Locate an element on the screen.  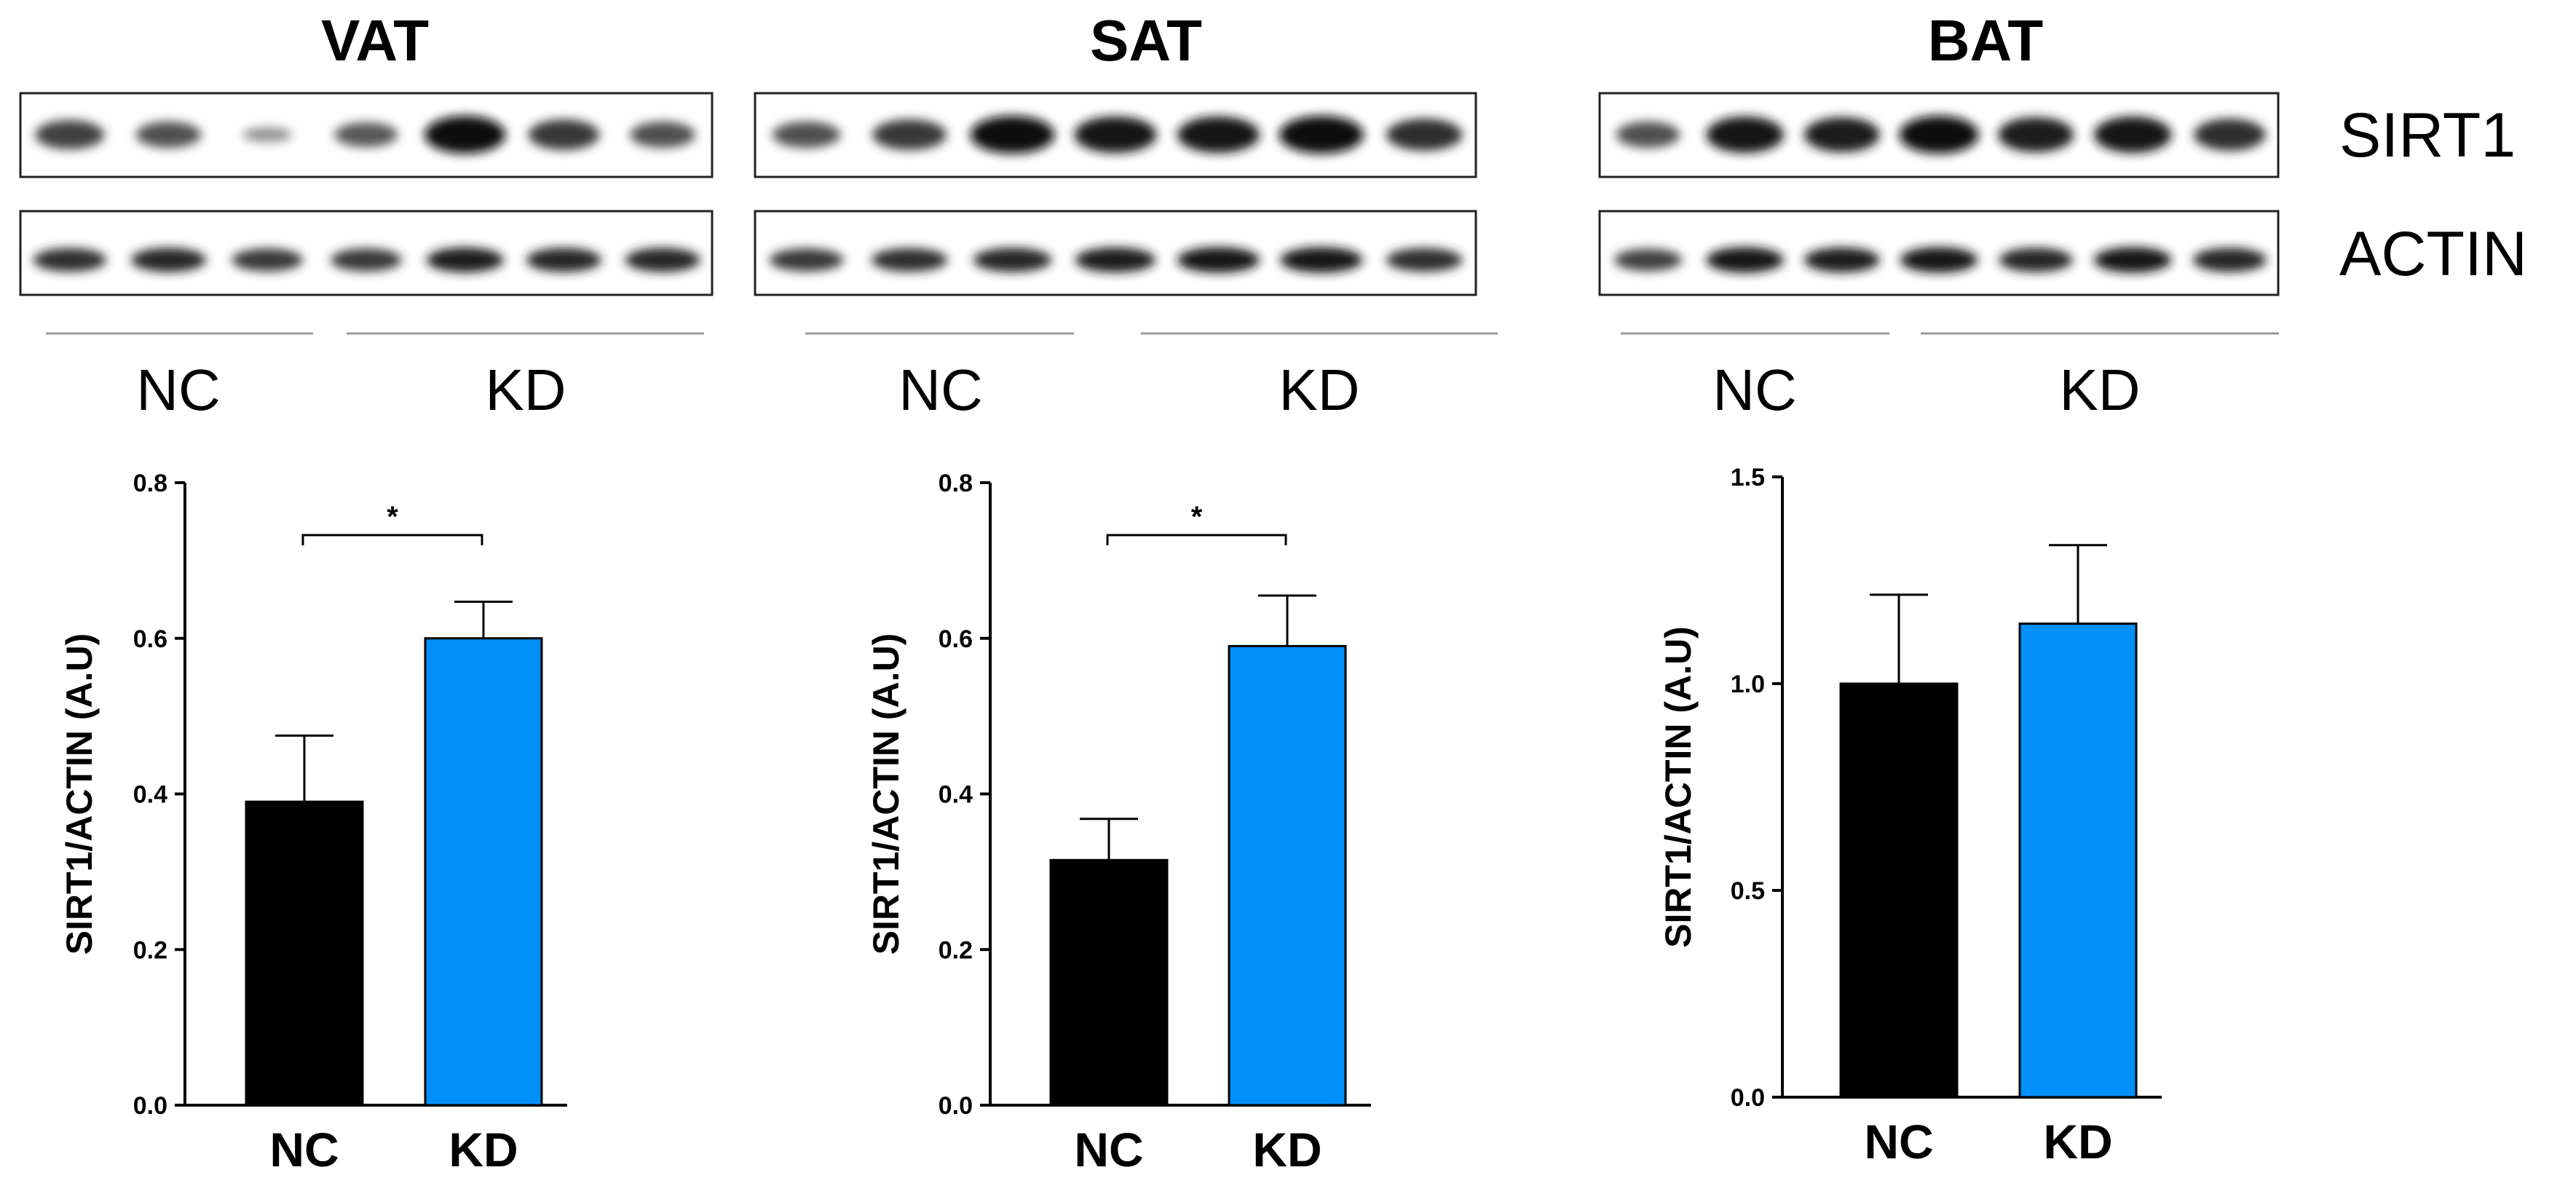
group-label-vat-nc: NC is located at coordinates (179, 389).